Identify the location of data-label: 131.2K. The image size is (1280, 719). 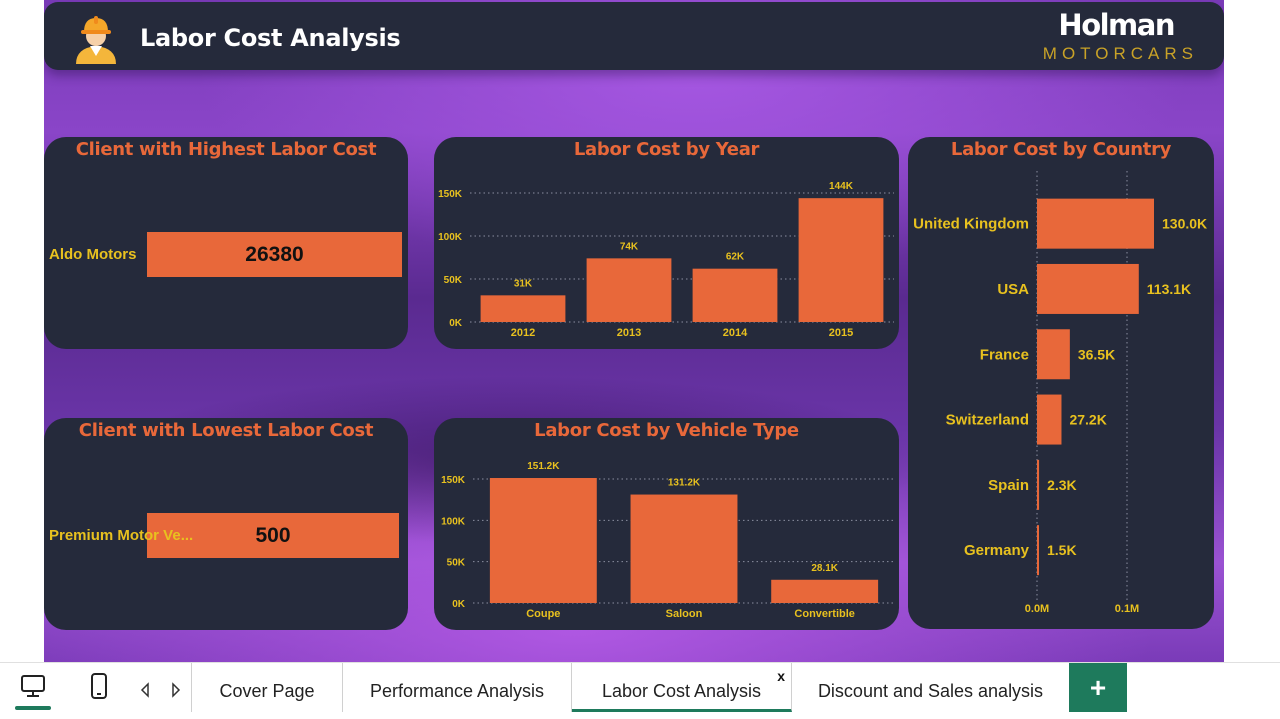
(684, 483).